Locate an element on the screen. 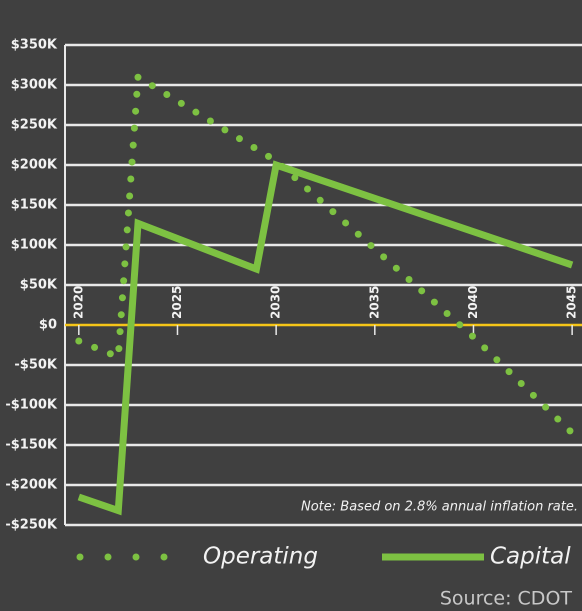  y-tick-label: $200K is located at coordinates (34, 165).